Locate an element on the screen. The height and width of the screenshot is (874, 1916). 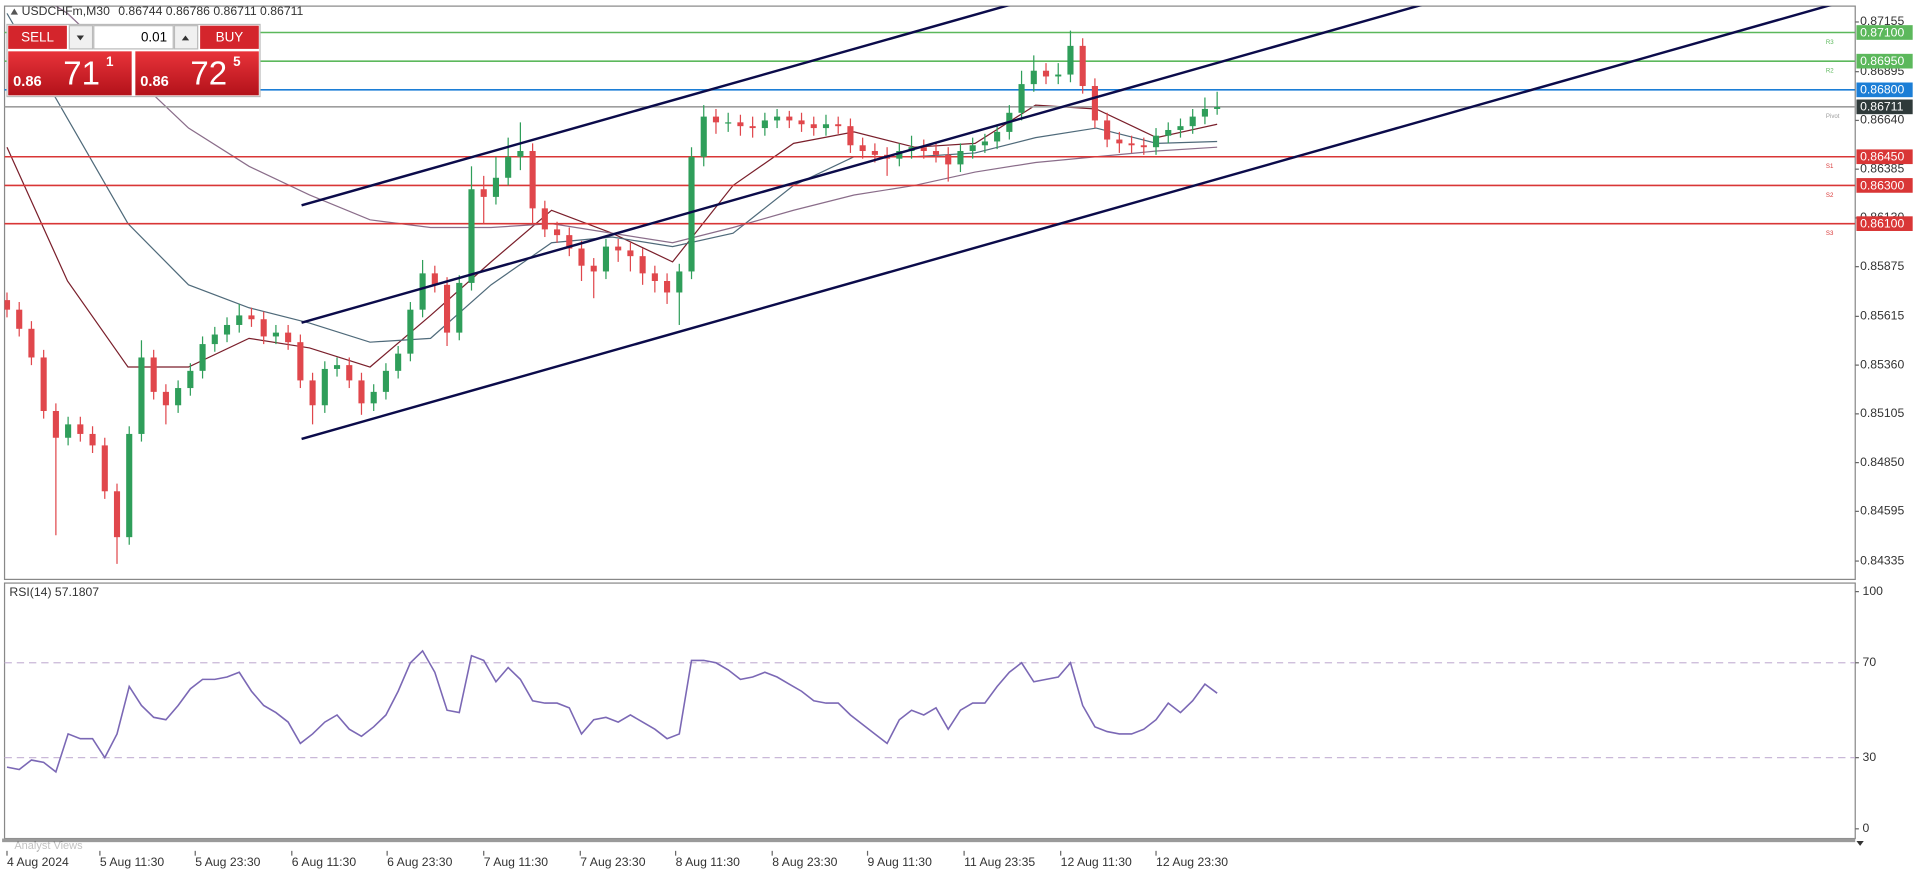
quote-close: 0.86711 is located at coordinates (281, 11).